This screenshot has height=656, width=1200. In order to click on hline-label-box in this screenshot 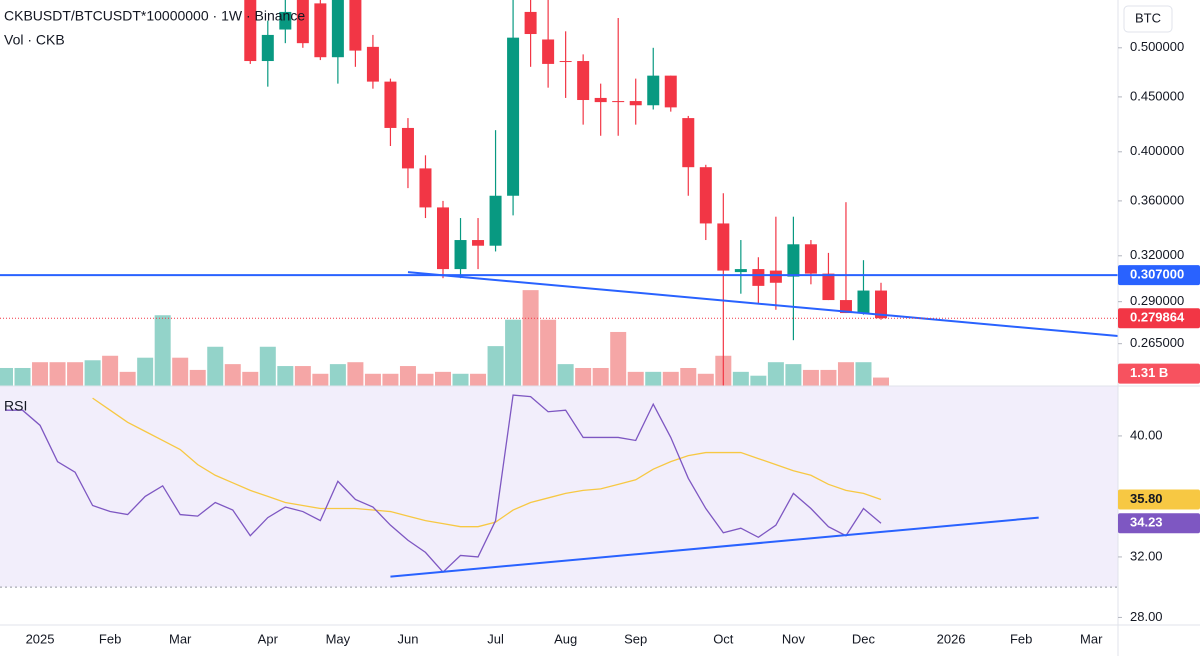, I will do `click(1159, 275)`.